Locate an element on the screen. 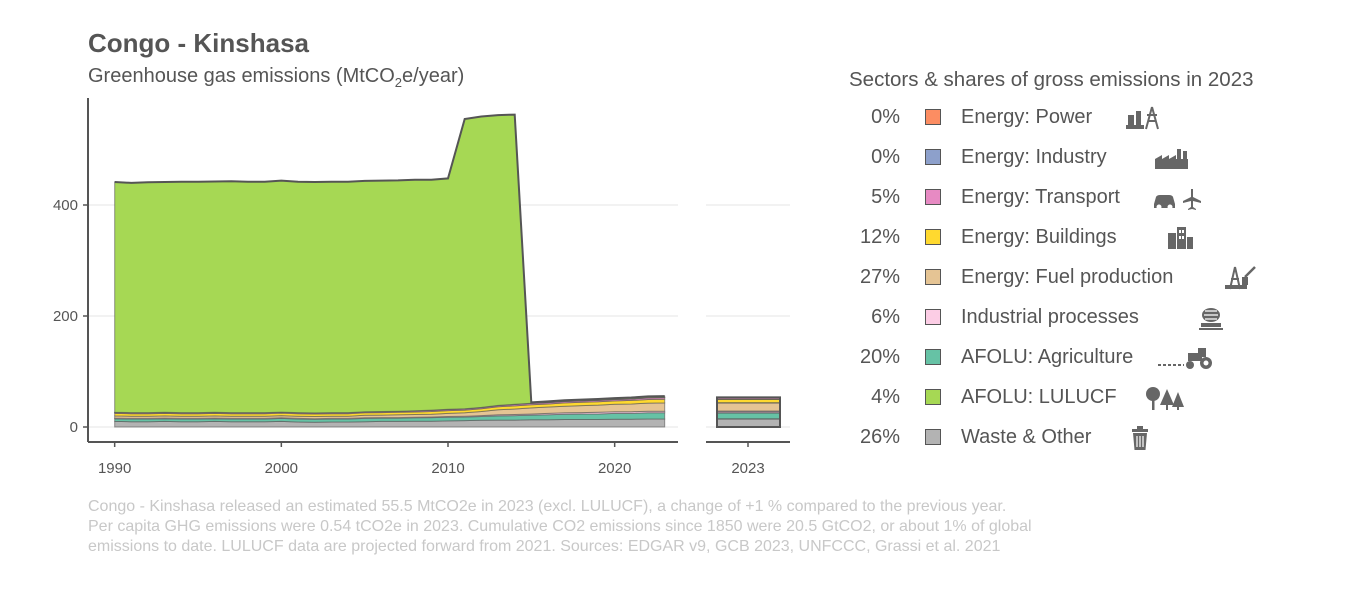 The image size is (1350, 600). legend-item: 12% Energy: Buildings is located at coordinates (1083, 238).